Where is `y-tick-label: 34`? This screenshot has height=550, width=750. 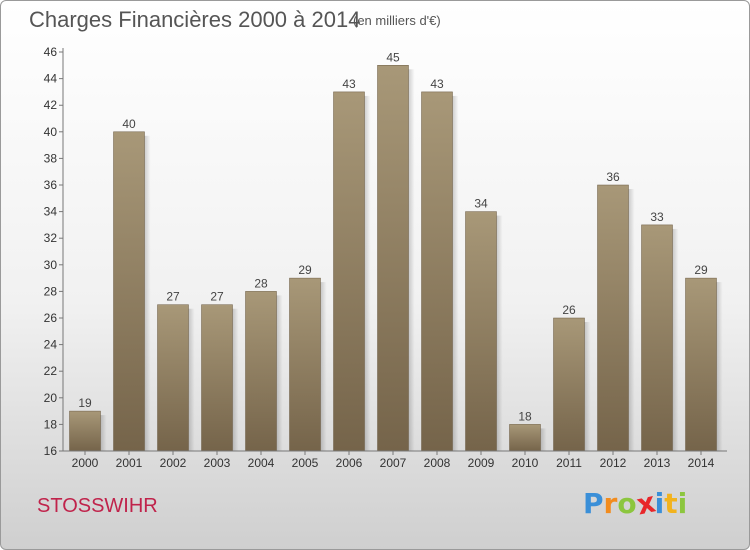
y-tick-label: 34 is located at coordinates (51, 212).